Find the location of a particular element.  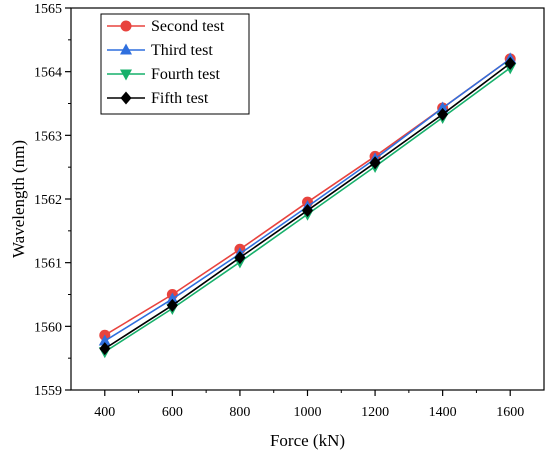

legend-item: Second test is located at coordinates (166, 26).